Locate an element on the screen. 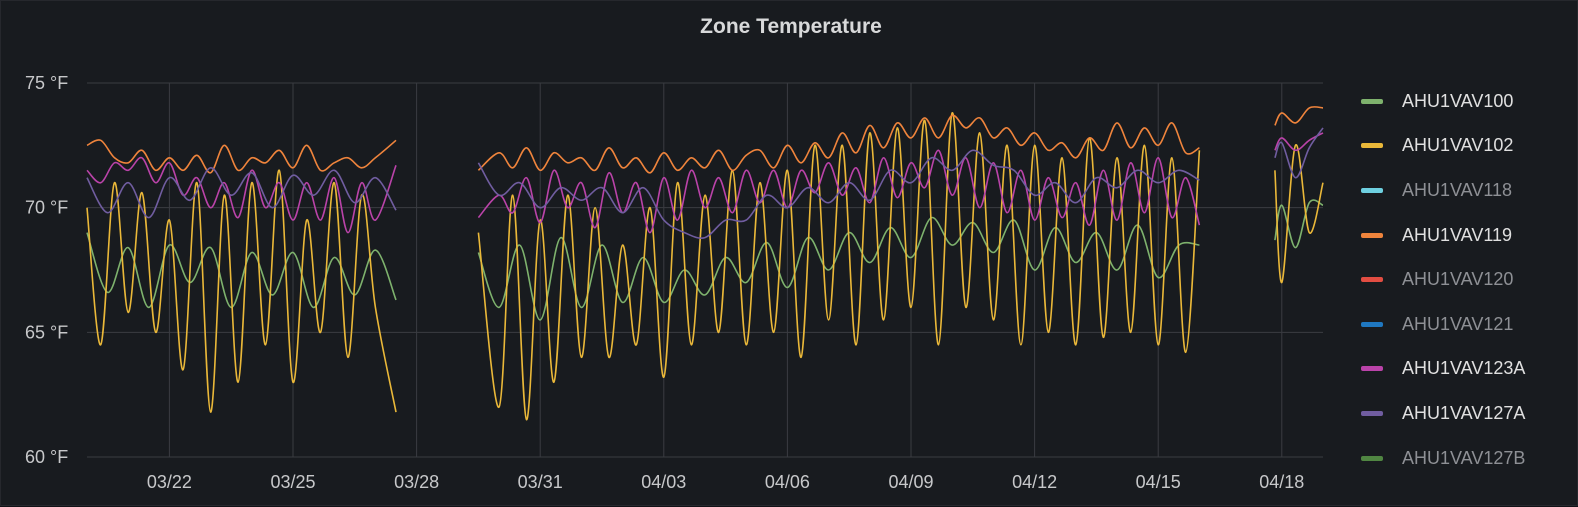 This screenshot has height=507, width=1578. legend-label: AHU1VAV123A is located at coordinates (1464, 368).